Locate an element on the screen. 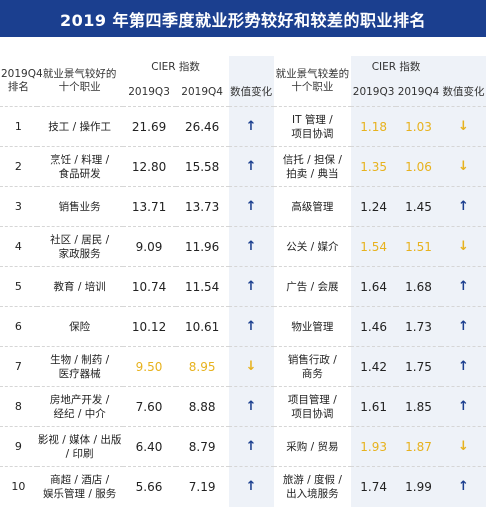 This screenshot has height=507, width=486. bad-job-cell: 高级管理 is located at coordinates (312, 206).